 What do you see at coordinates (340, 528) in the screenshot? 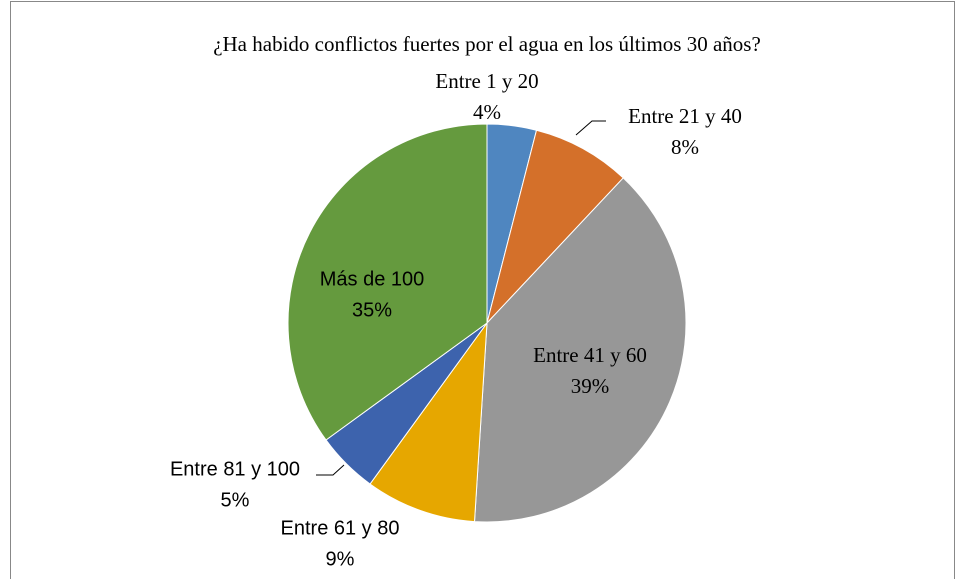
I see `slice-label: Entre 61 y 80` at bounding box center [340, 528].